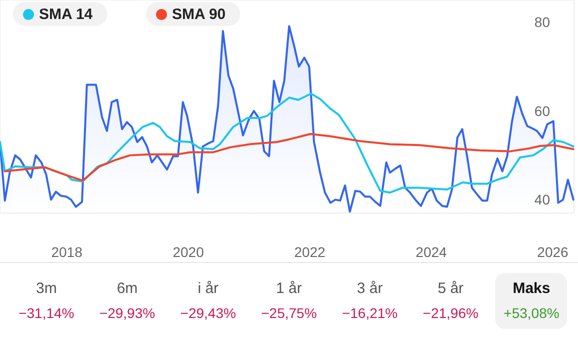 The image size is (578, 338). I want to click on x-tick-label: 2018, so click(67, 252).